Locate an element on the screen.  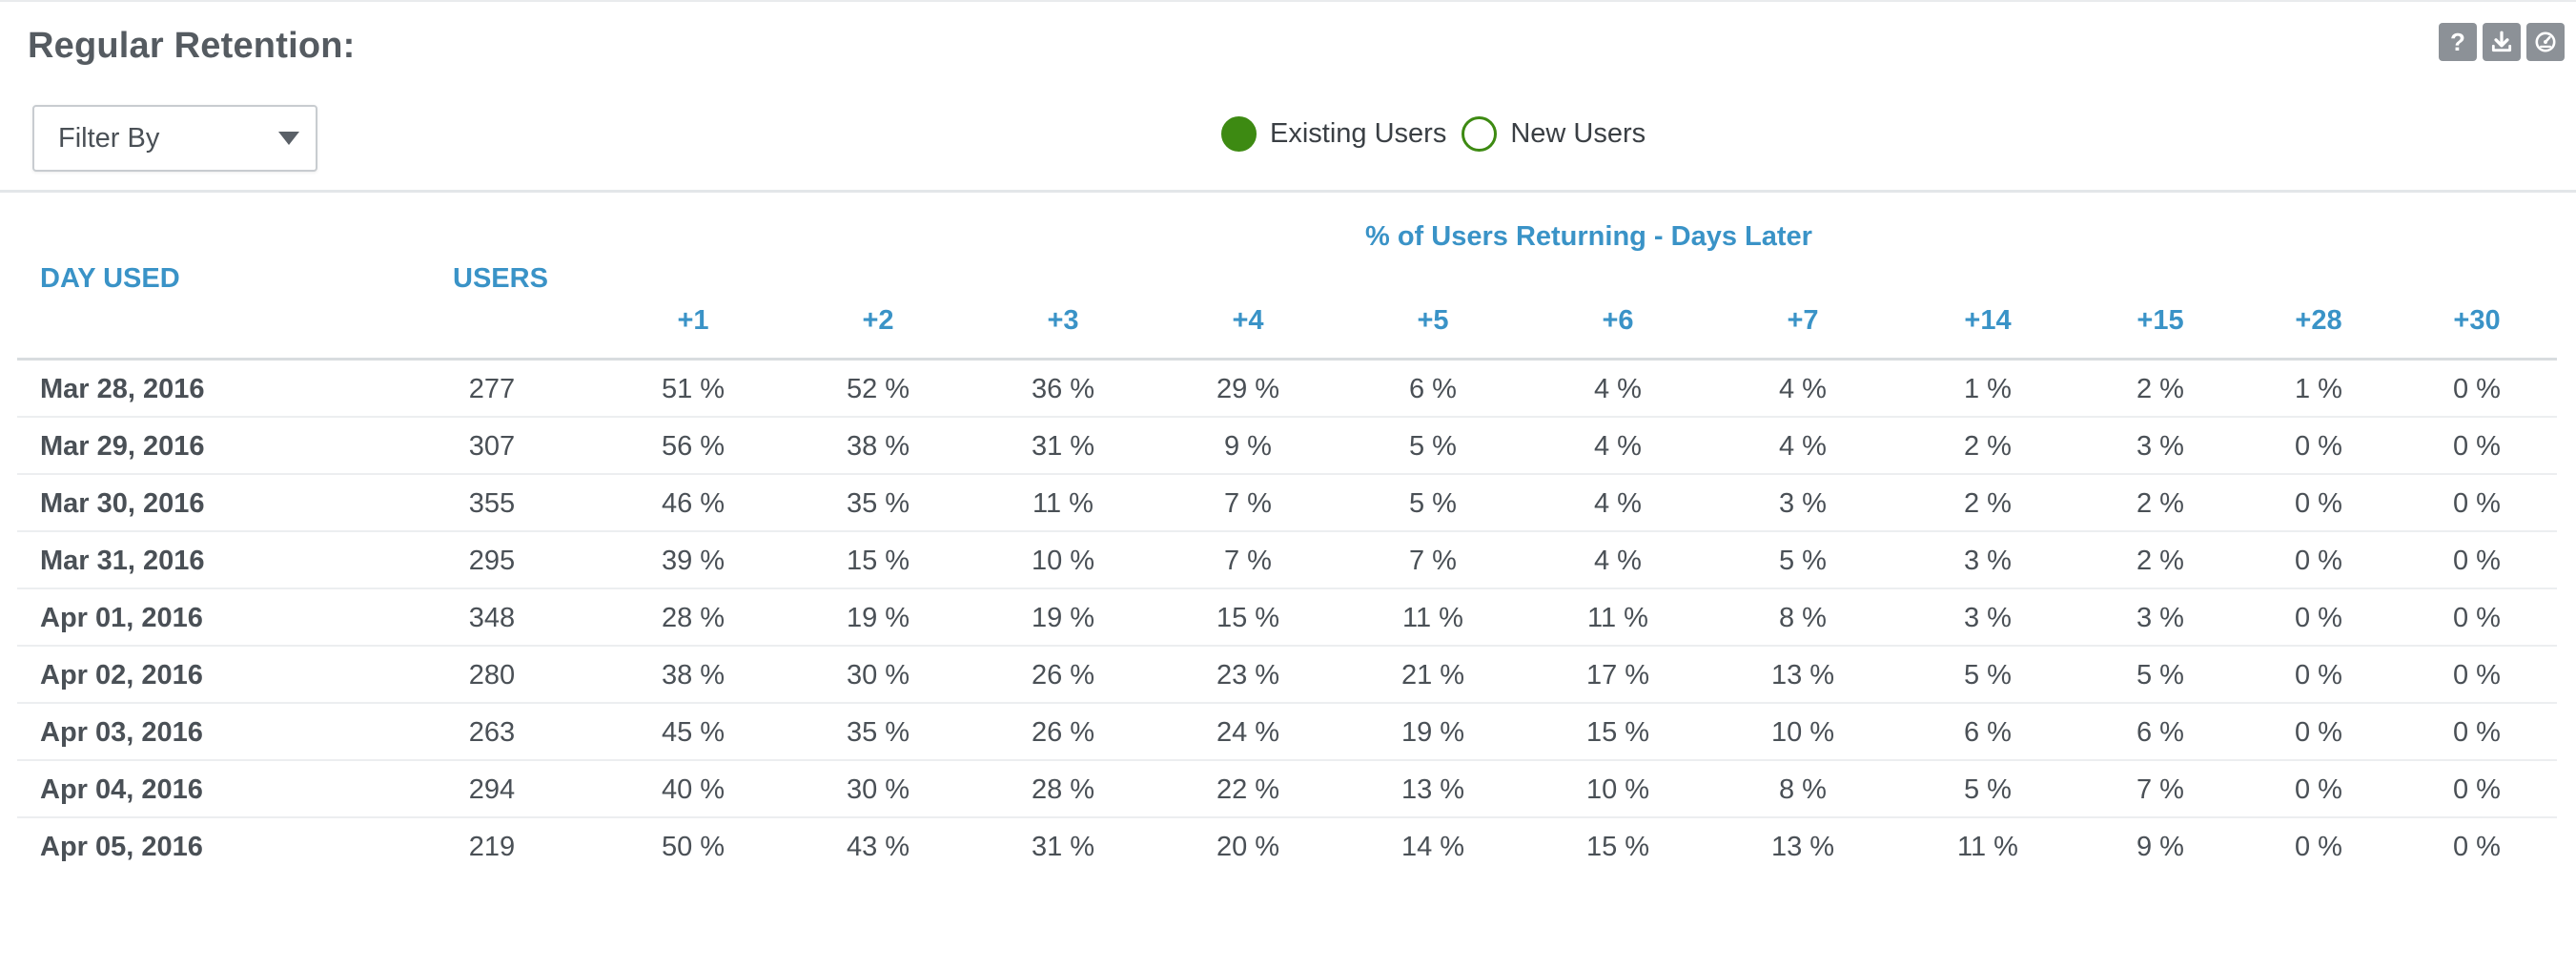
cell-retention-percent: 17 % is located at coordinates (1618, 675).